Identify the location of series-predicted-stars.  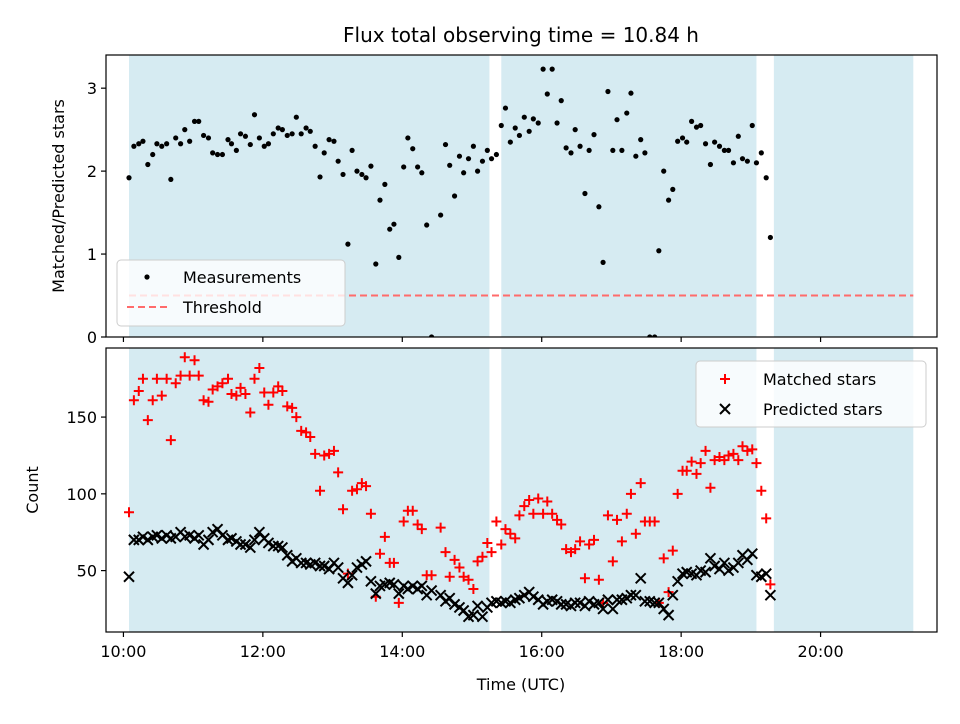
(450, 573).